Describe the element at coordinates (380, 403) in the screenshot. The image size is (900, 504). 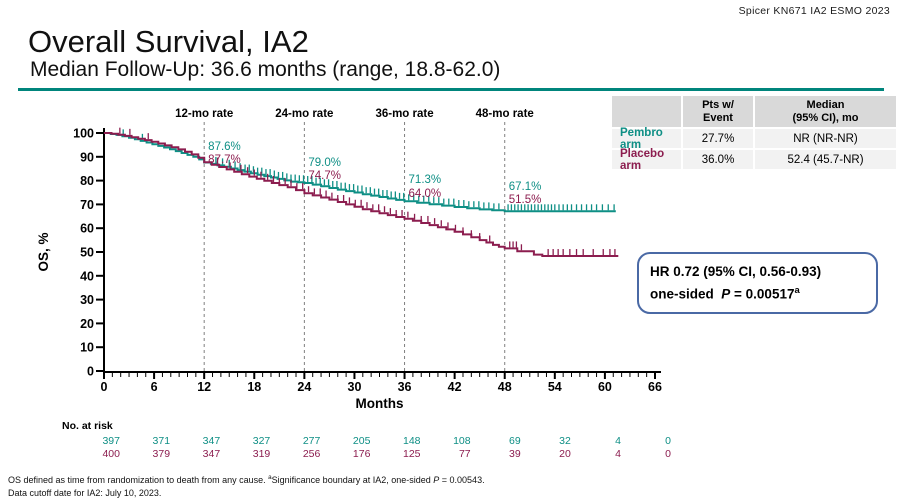
I see `x-axis-title: Months` at that location.